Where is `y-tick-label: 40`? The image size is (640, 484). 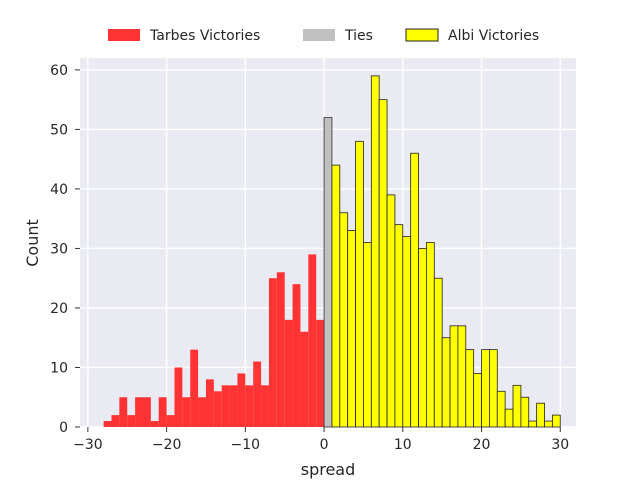
y-tick-label: 40 is located at coordinates (59, 190).